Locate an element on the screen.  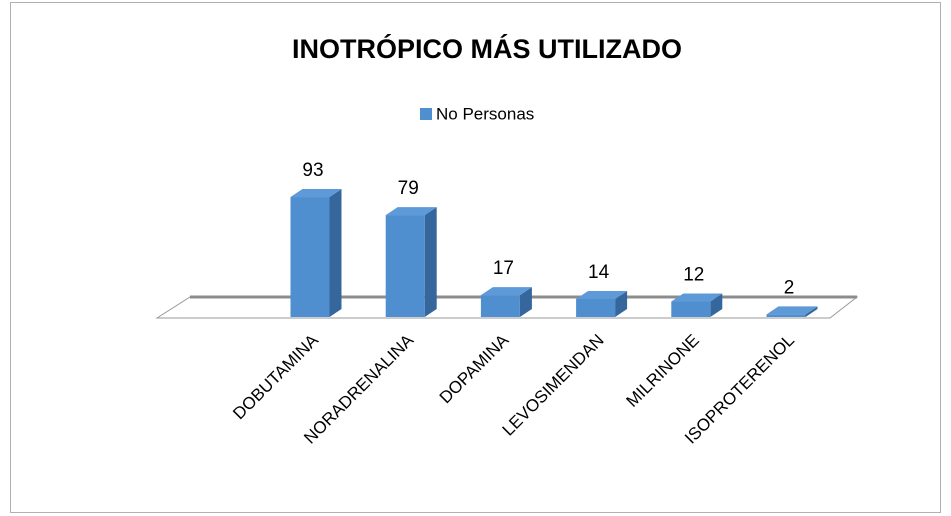
value-label: 14 is located at coordinates (599, 272).